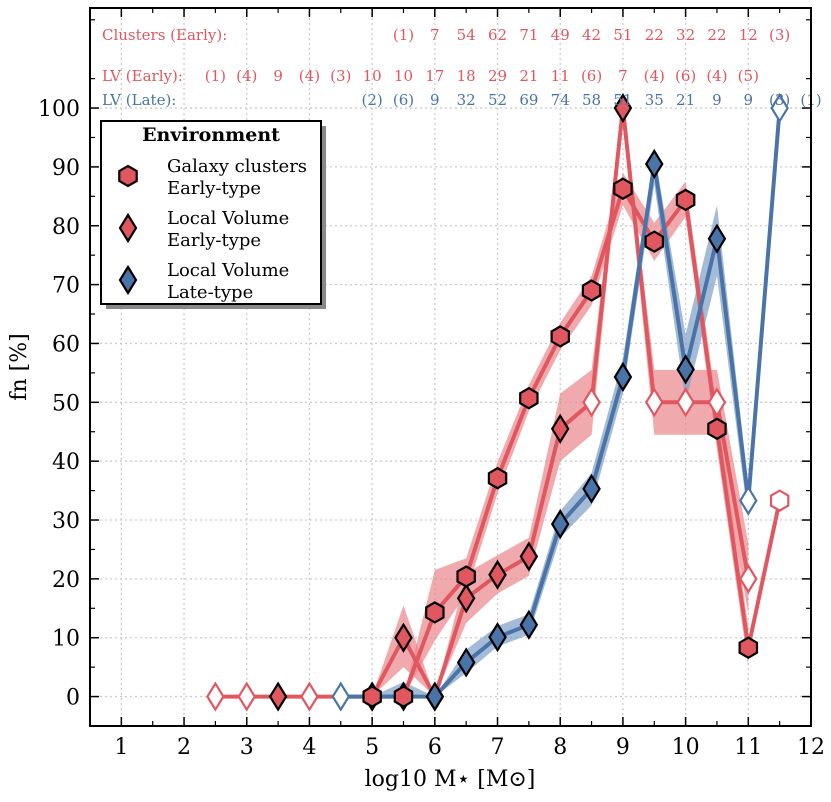  What do you see at coordinates (372, 747) in the screenshot?
I see `x-tick-label: 5` at bounding box center [372, 747].